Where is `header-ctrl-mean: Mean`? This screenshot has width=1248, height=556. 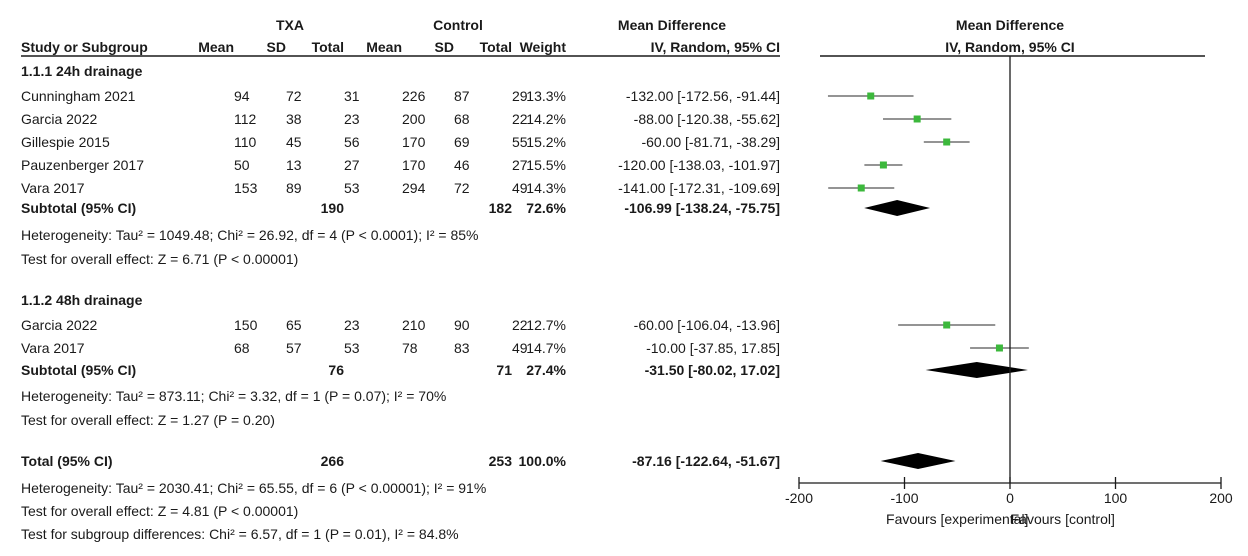
header-ctrl-mean: Mean is located at coordinates (384, 47).